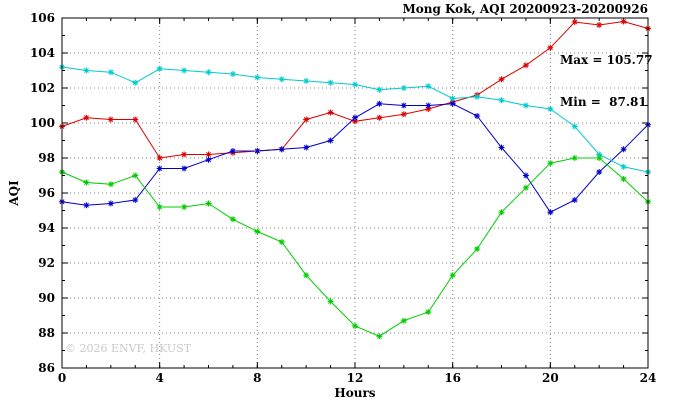 The width and height of the screenshot is (674, 409). Describe the element at coordinates (62, 378) in the screenshot. I see `svg-text: 0` at that location.